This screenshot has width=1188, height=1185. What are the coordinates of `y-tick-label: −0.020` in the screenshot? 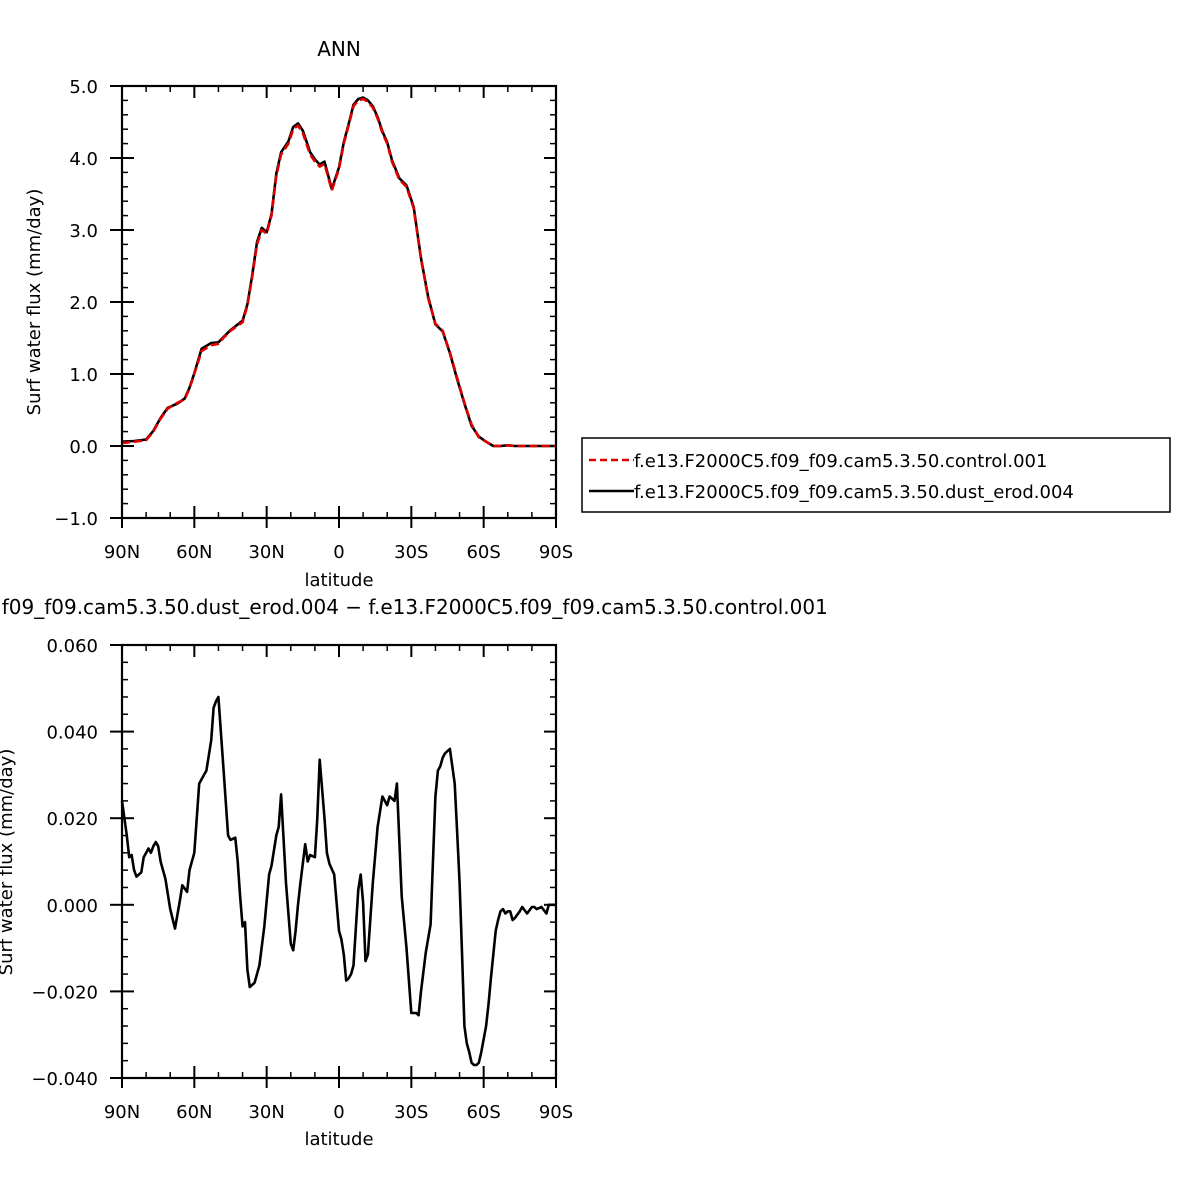 It's located at (64, 992).